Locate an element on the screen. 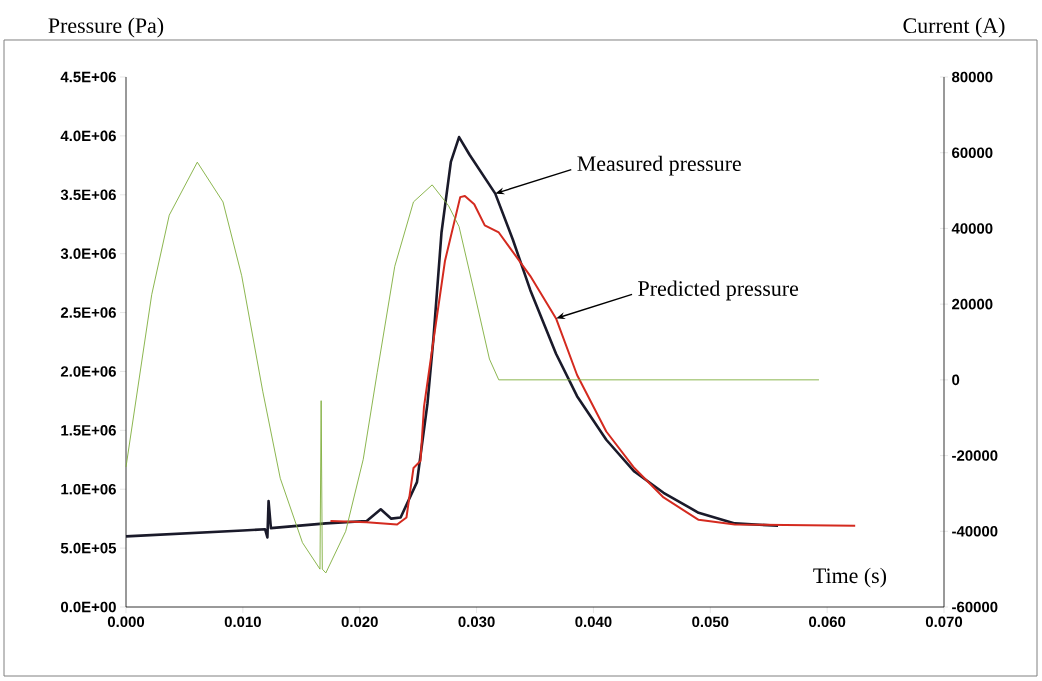  x-tick-label: 0.000 is located at coordinates (126, 622).